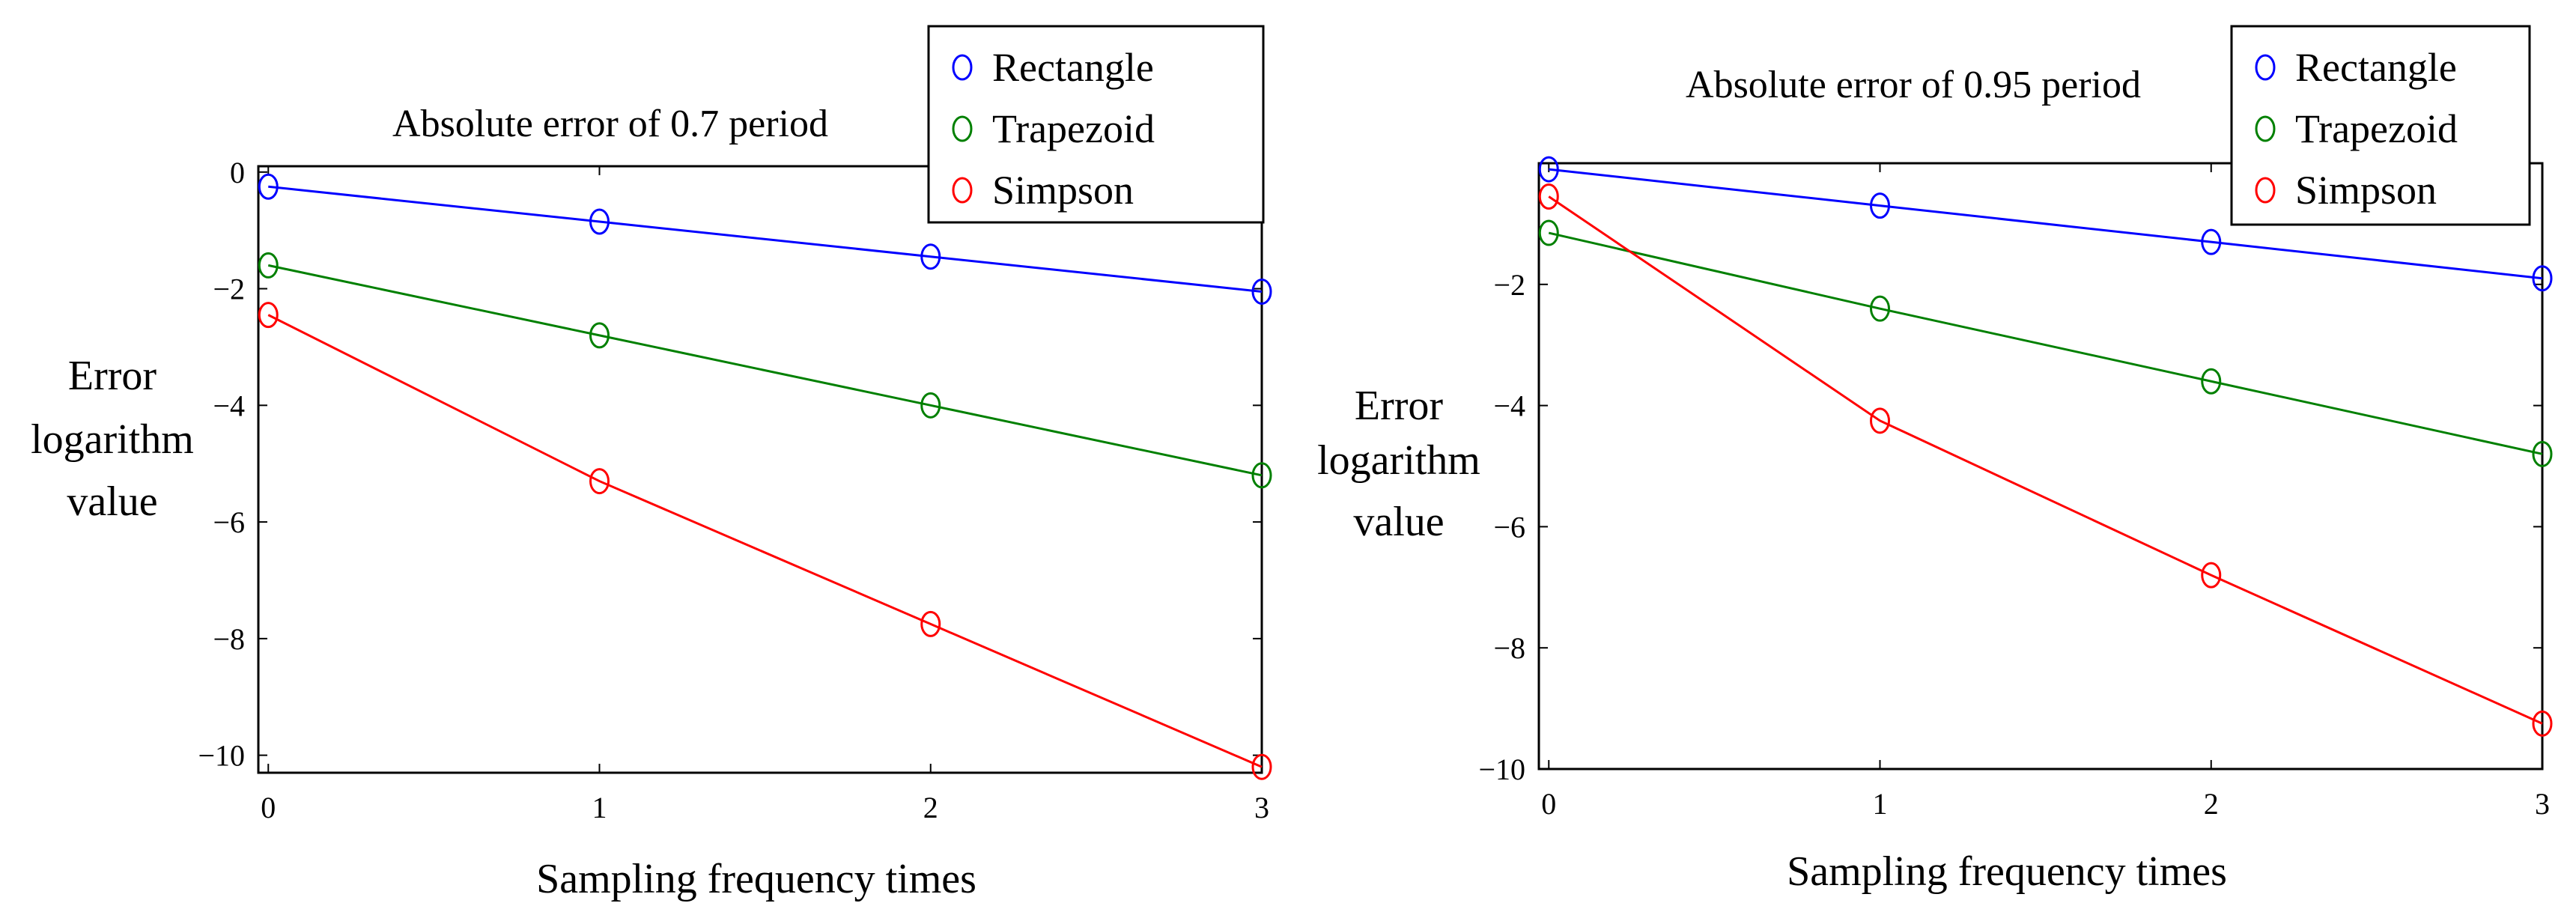 The width and height of the screenshot is (2576, 921). Describe the element at coordinates (1913, 85) in the screenshot. I see `chart-title: Absolute error of 0.95 period` at that location.